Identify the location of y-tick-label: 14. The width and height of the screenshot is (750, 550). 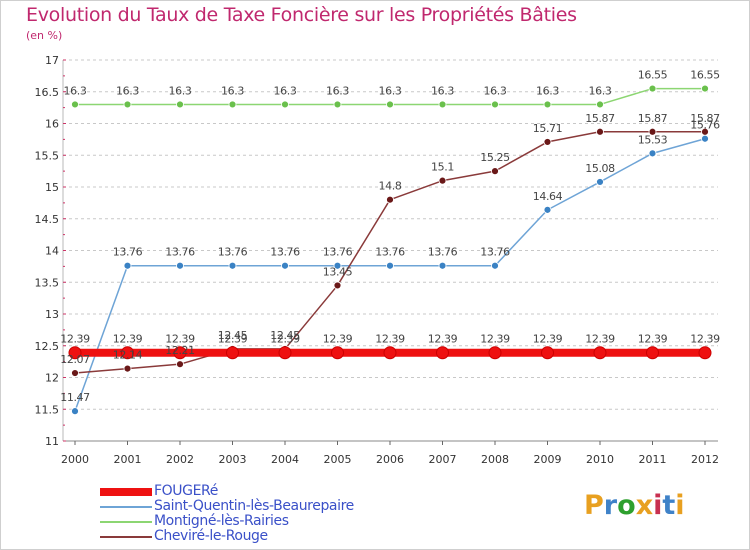
(52, 251).